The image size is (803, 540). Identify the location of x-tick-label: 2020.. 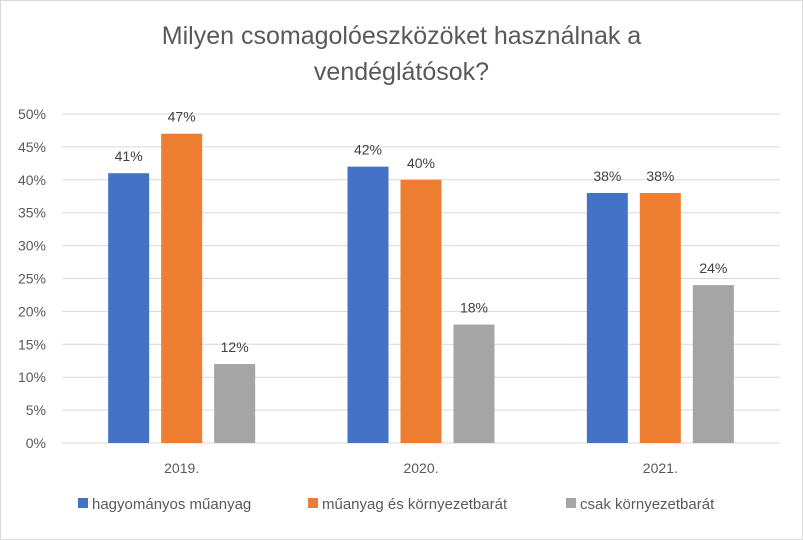
(420, 468).